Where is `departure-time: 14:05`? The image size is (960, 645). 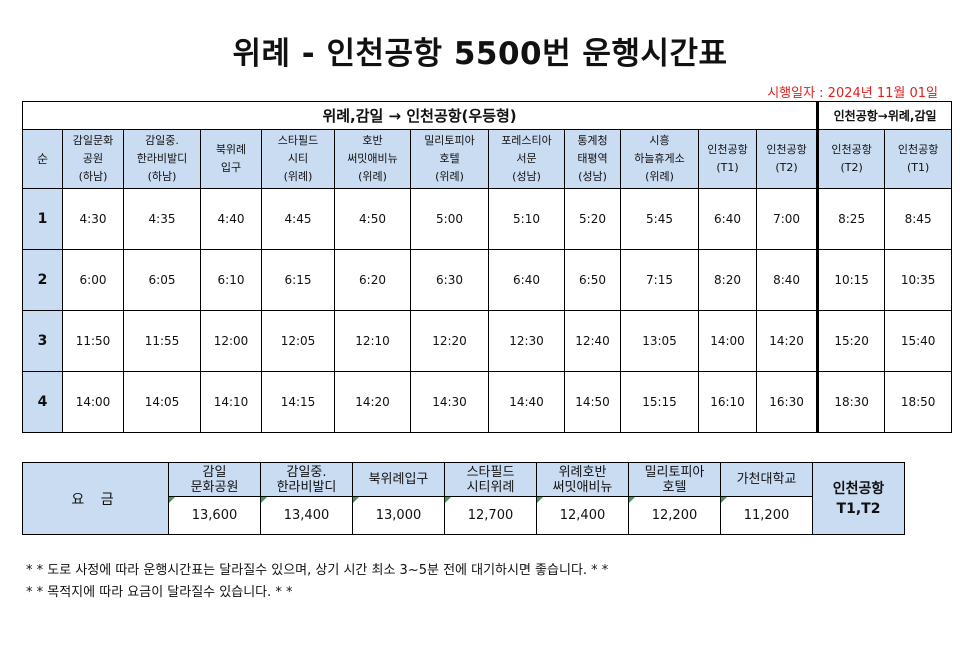
departure-time: 14:05 is located at coordinates (162, 402).